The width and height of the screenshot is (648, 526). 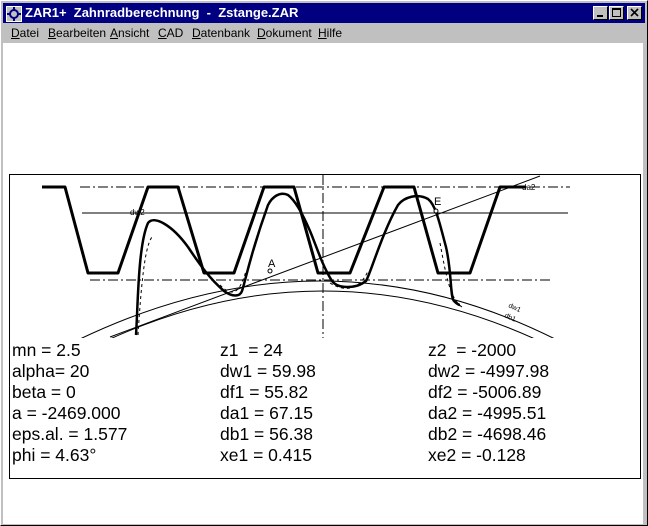 I want to click on result-beta: beta = 0, so click(x=44, y=392).